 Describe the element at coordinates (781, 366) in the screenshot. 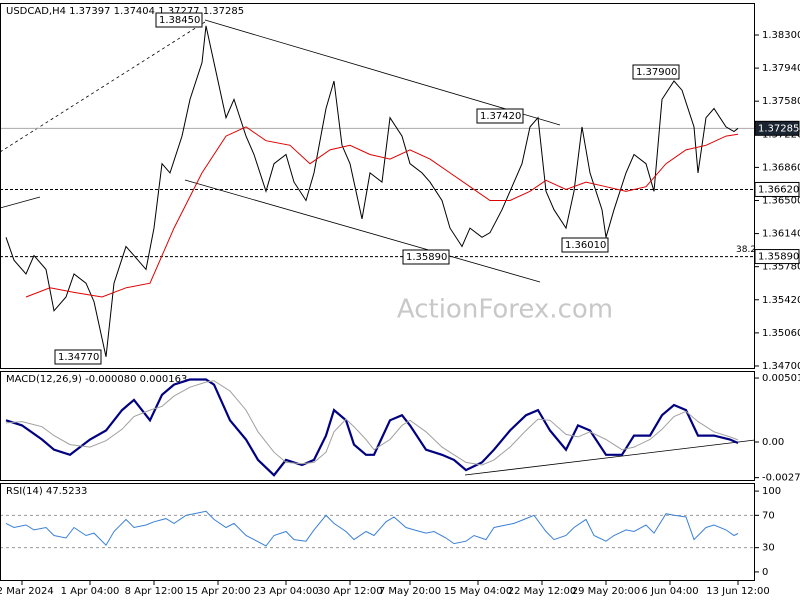

I see `y-tick-label: 1.34700` at that location.